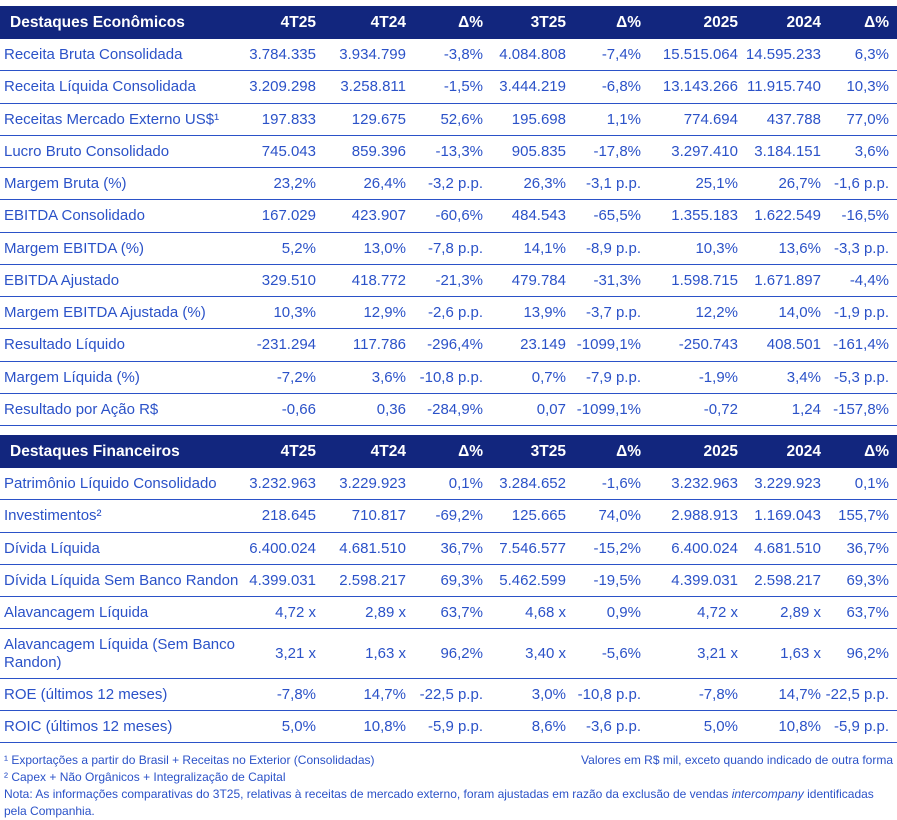  What do you see at coordinates (444, 87) in the screenshot?
I see `cell-2: -1,5%` at bounding box center [444, 87].